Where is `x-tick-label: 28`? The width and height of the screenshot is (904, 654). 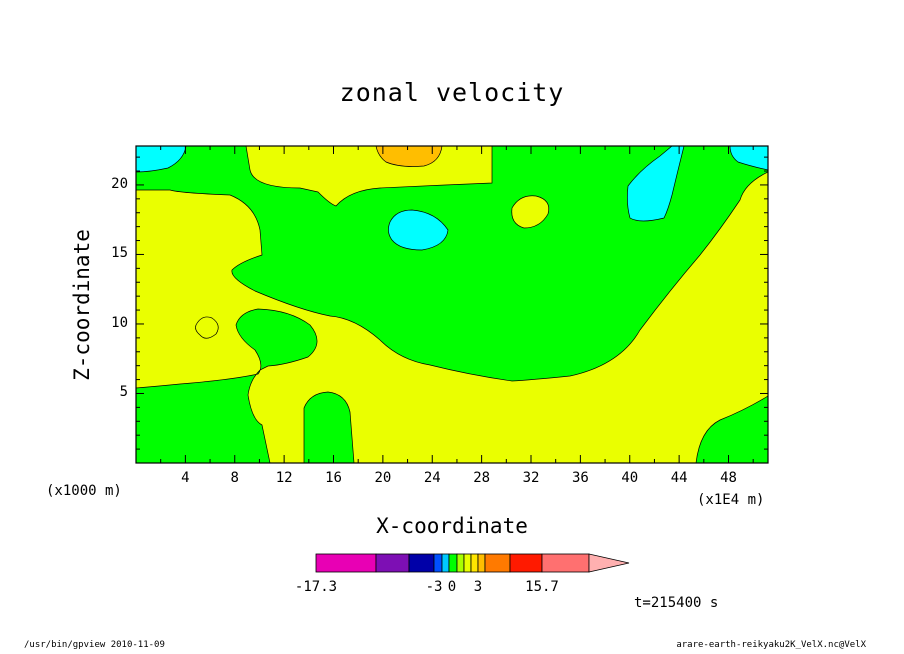
x-tick-label: 28 is located at coordinates (482, 478).